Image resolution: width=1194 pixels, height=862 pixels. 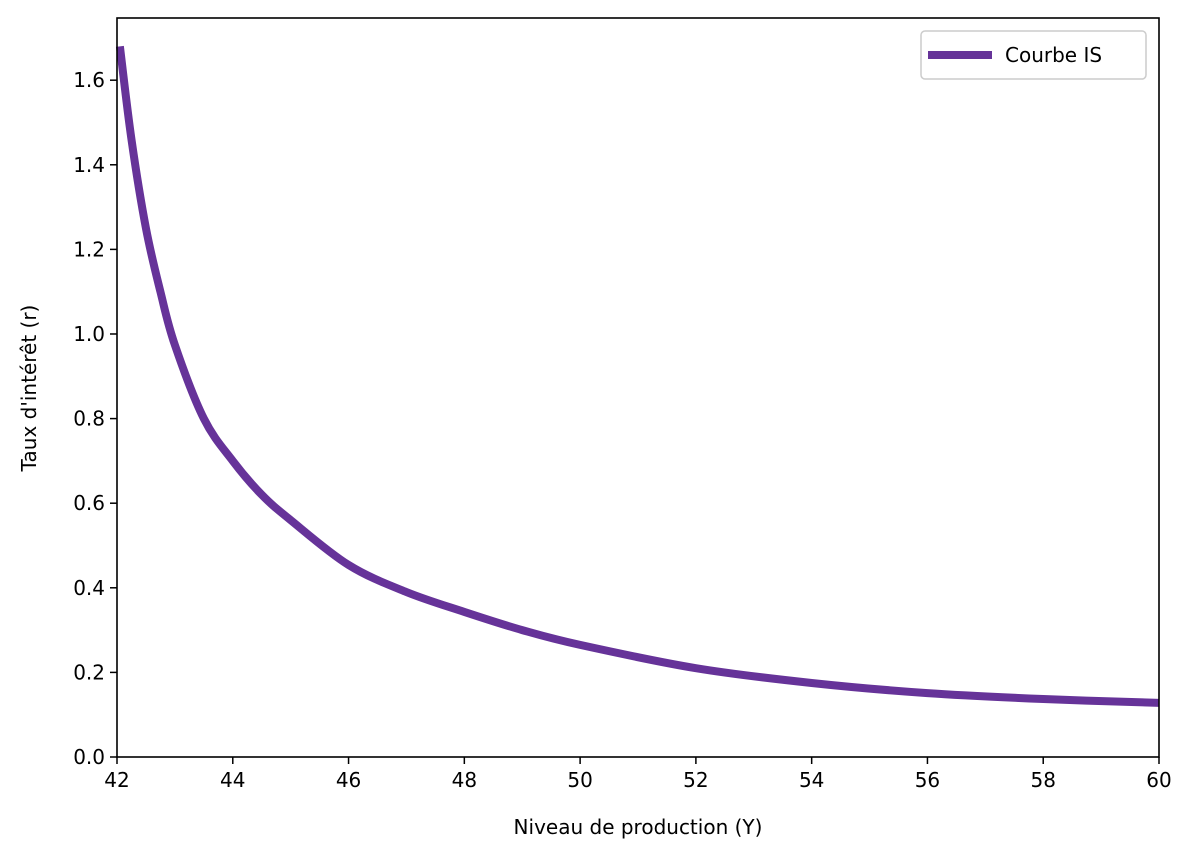 I want to click on x-tick-label: 48, so click(x=464, y=780).